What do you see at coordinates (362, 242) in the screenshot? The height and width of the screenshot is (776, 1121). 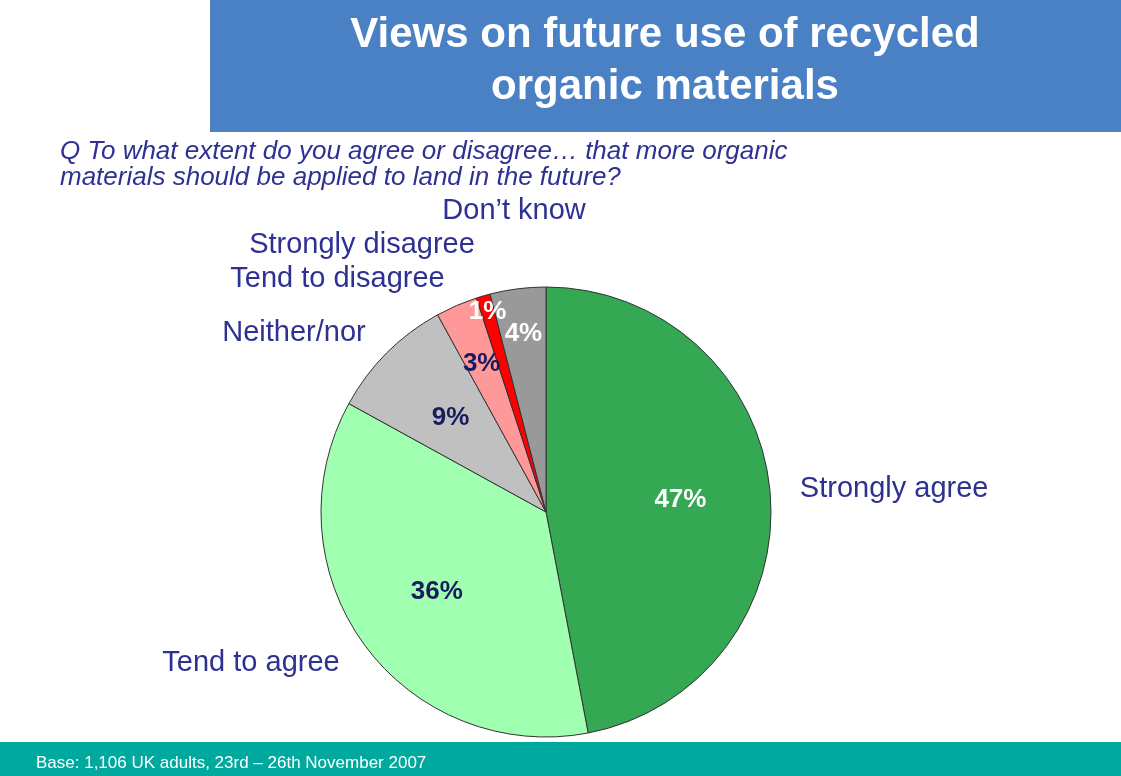 I see `slice-label: Strongly disagree` at bounding box center [362, 242].